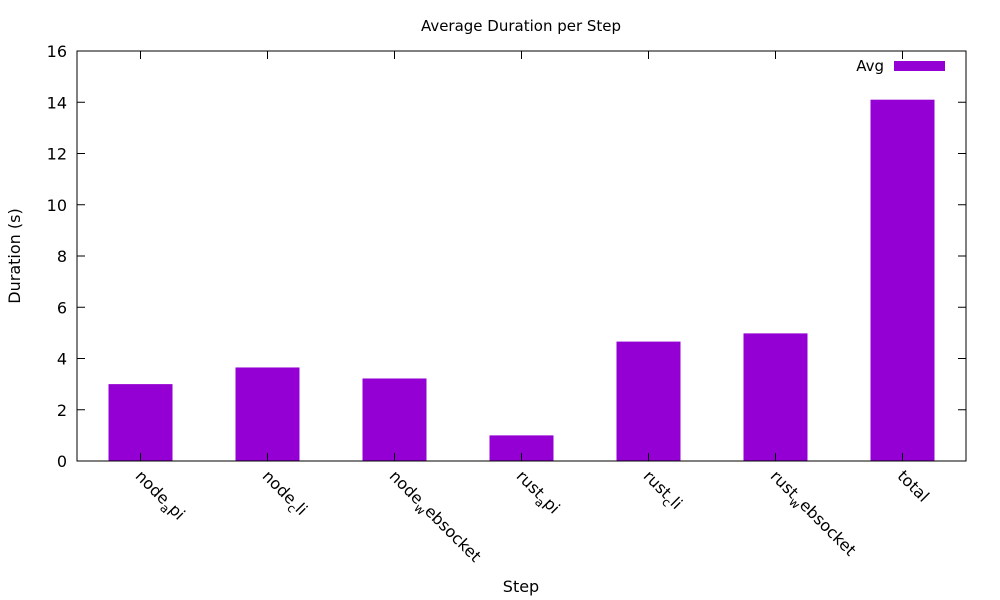  Describe the element at coordinates (62, 256) in the screenshot. I see `y-tick-label: 8` at that location.